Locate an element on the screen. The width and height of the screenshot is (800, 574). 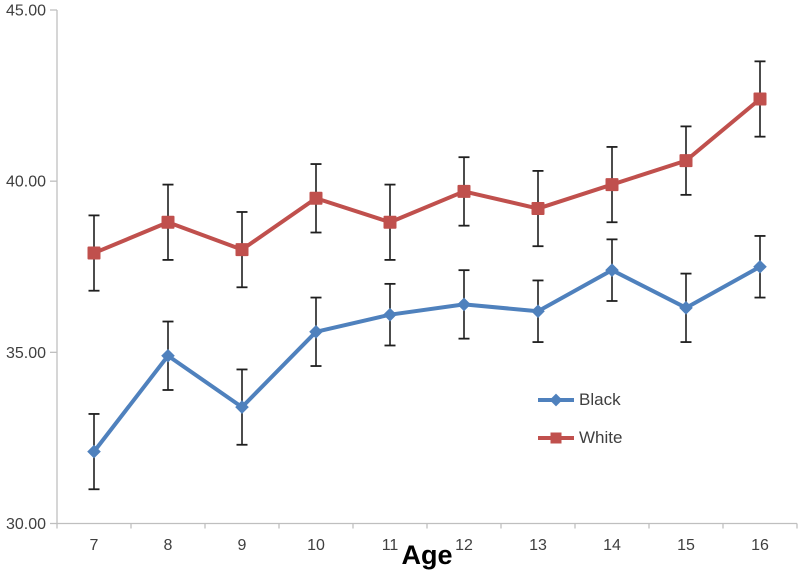
x-tick-label: 12 is located at coordinates (464, 545).